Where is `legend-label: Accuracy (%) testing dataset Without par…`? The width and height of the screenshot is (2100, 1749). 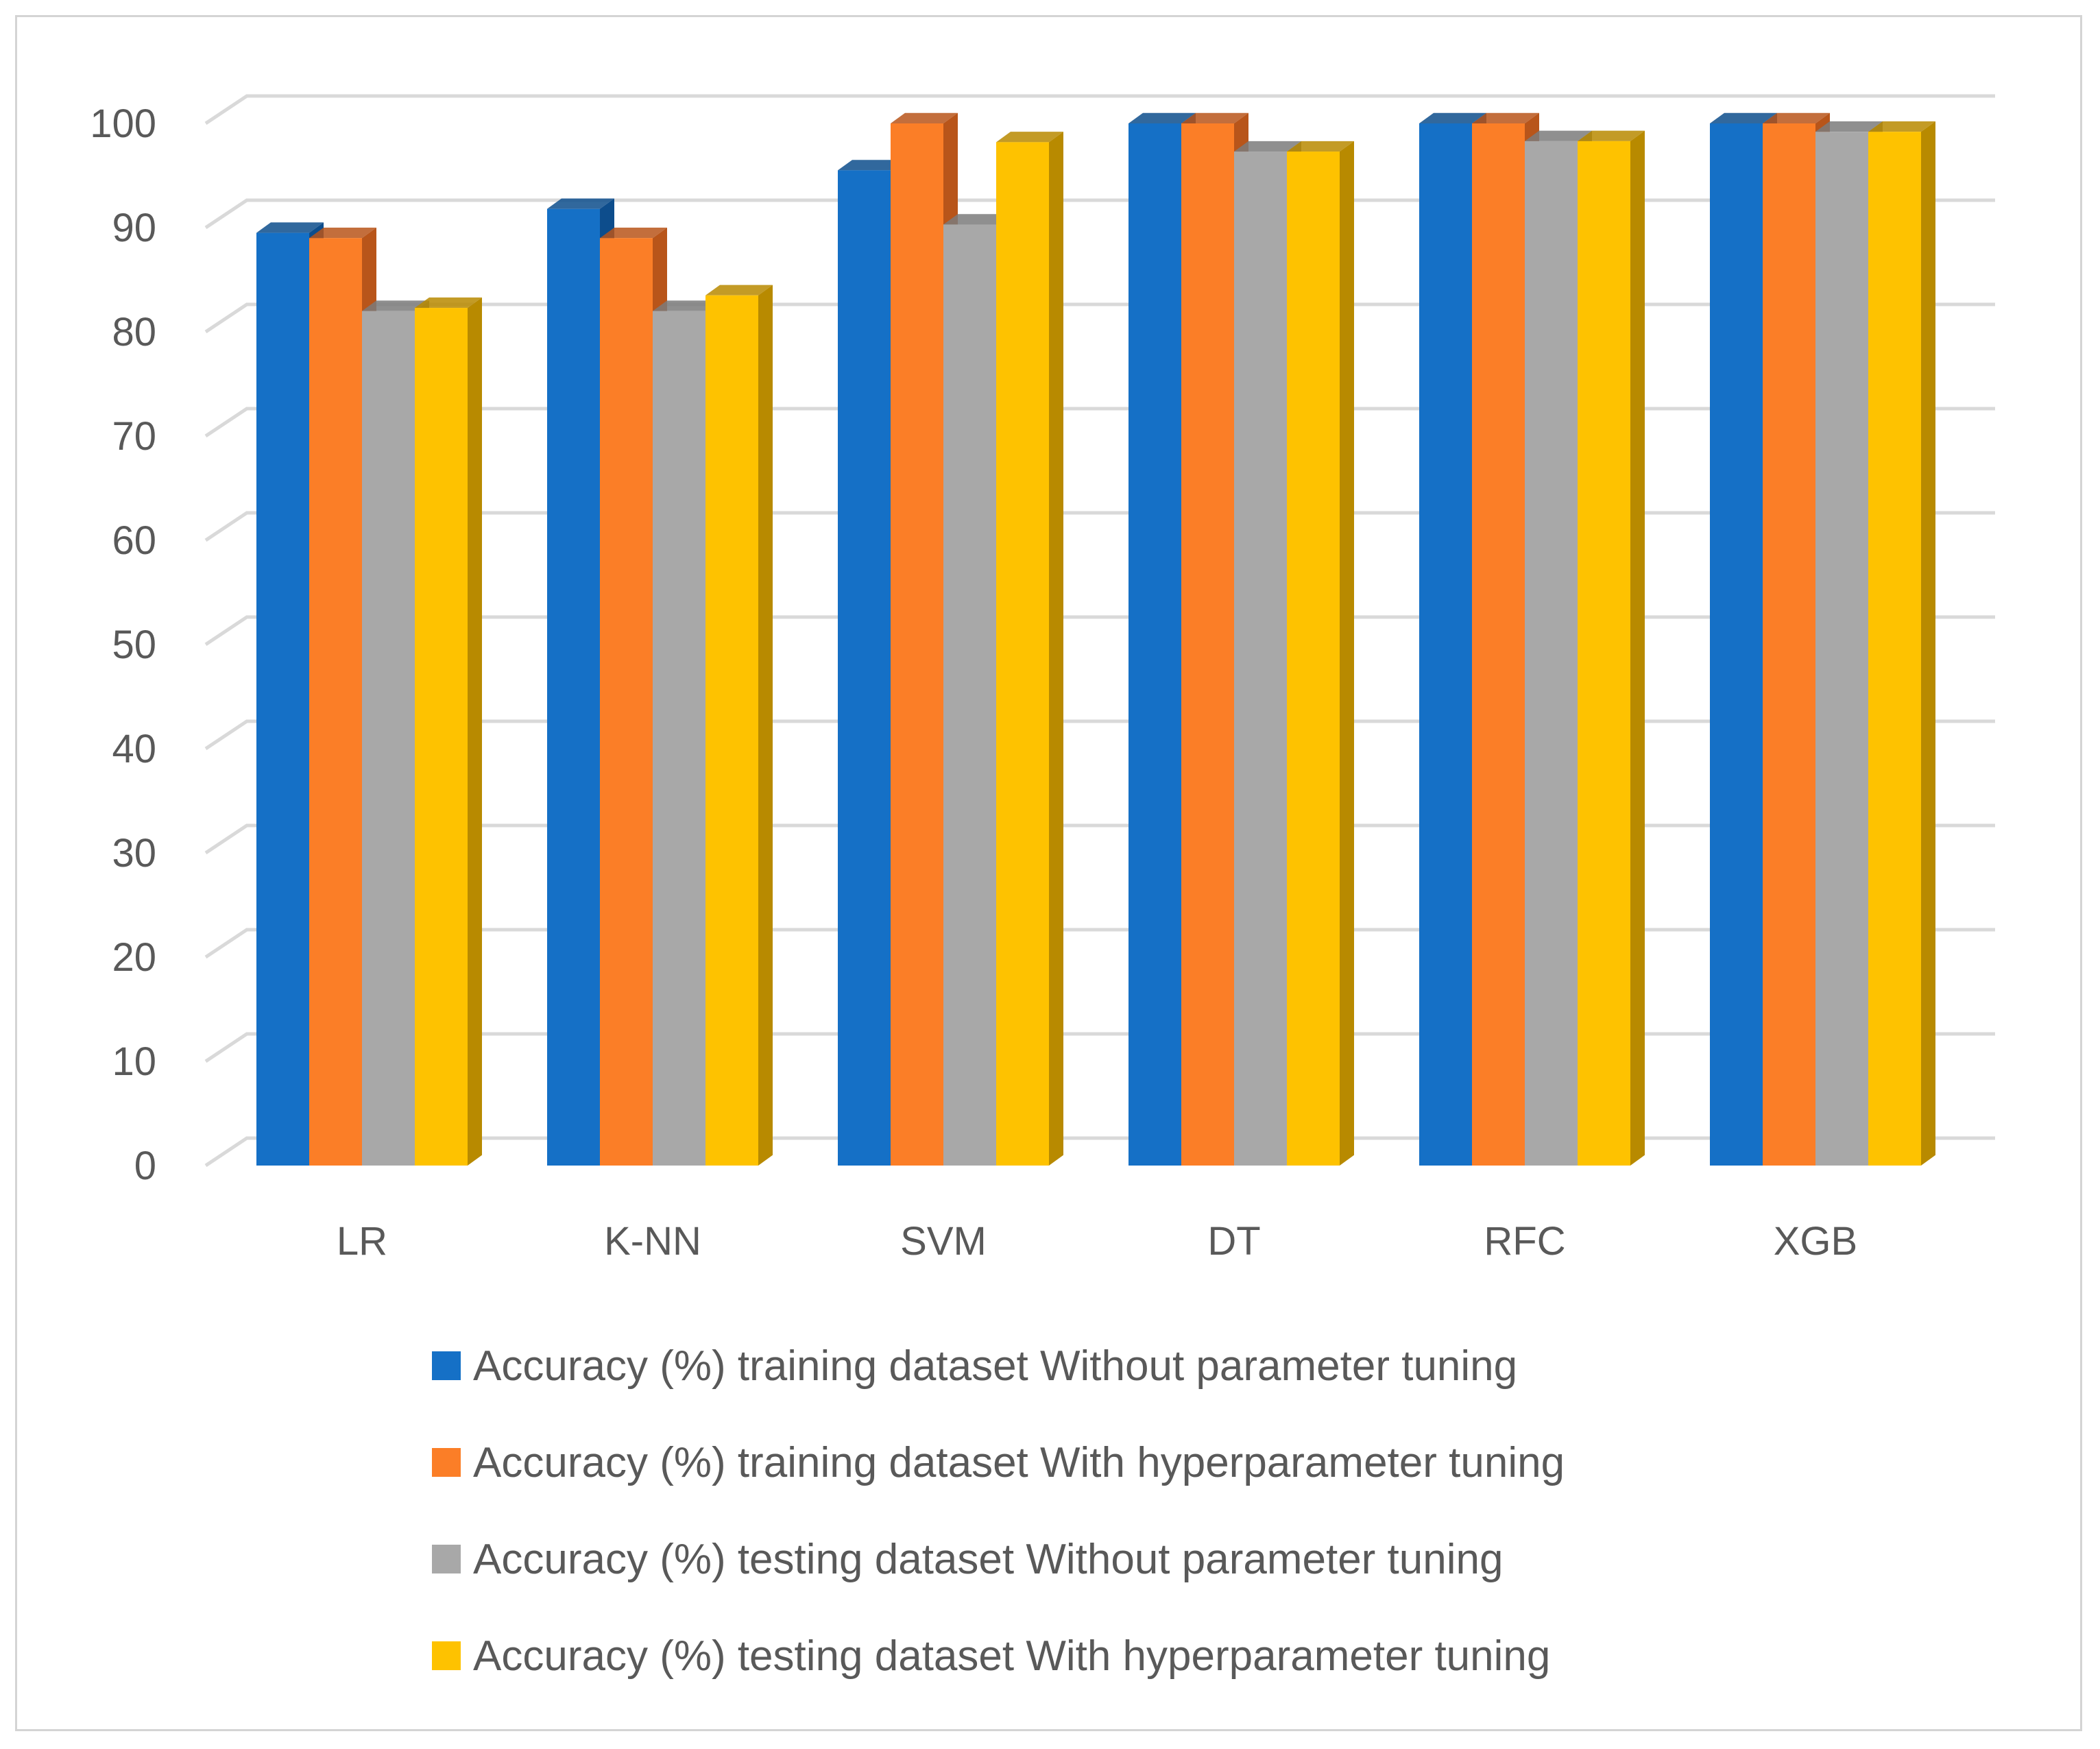 legend-label: Accuracy (%) testing dataset Without par… is located at coordinates (988, 1559).